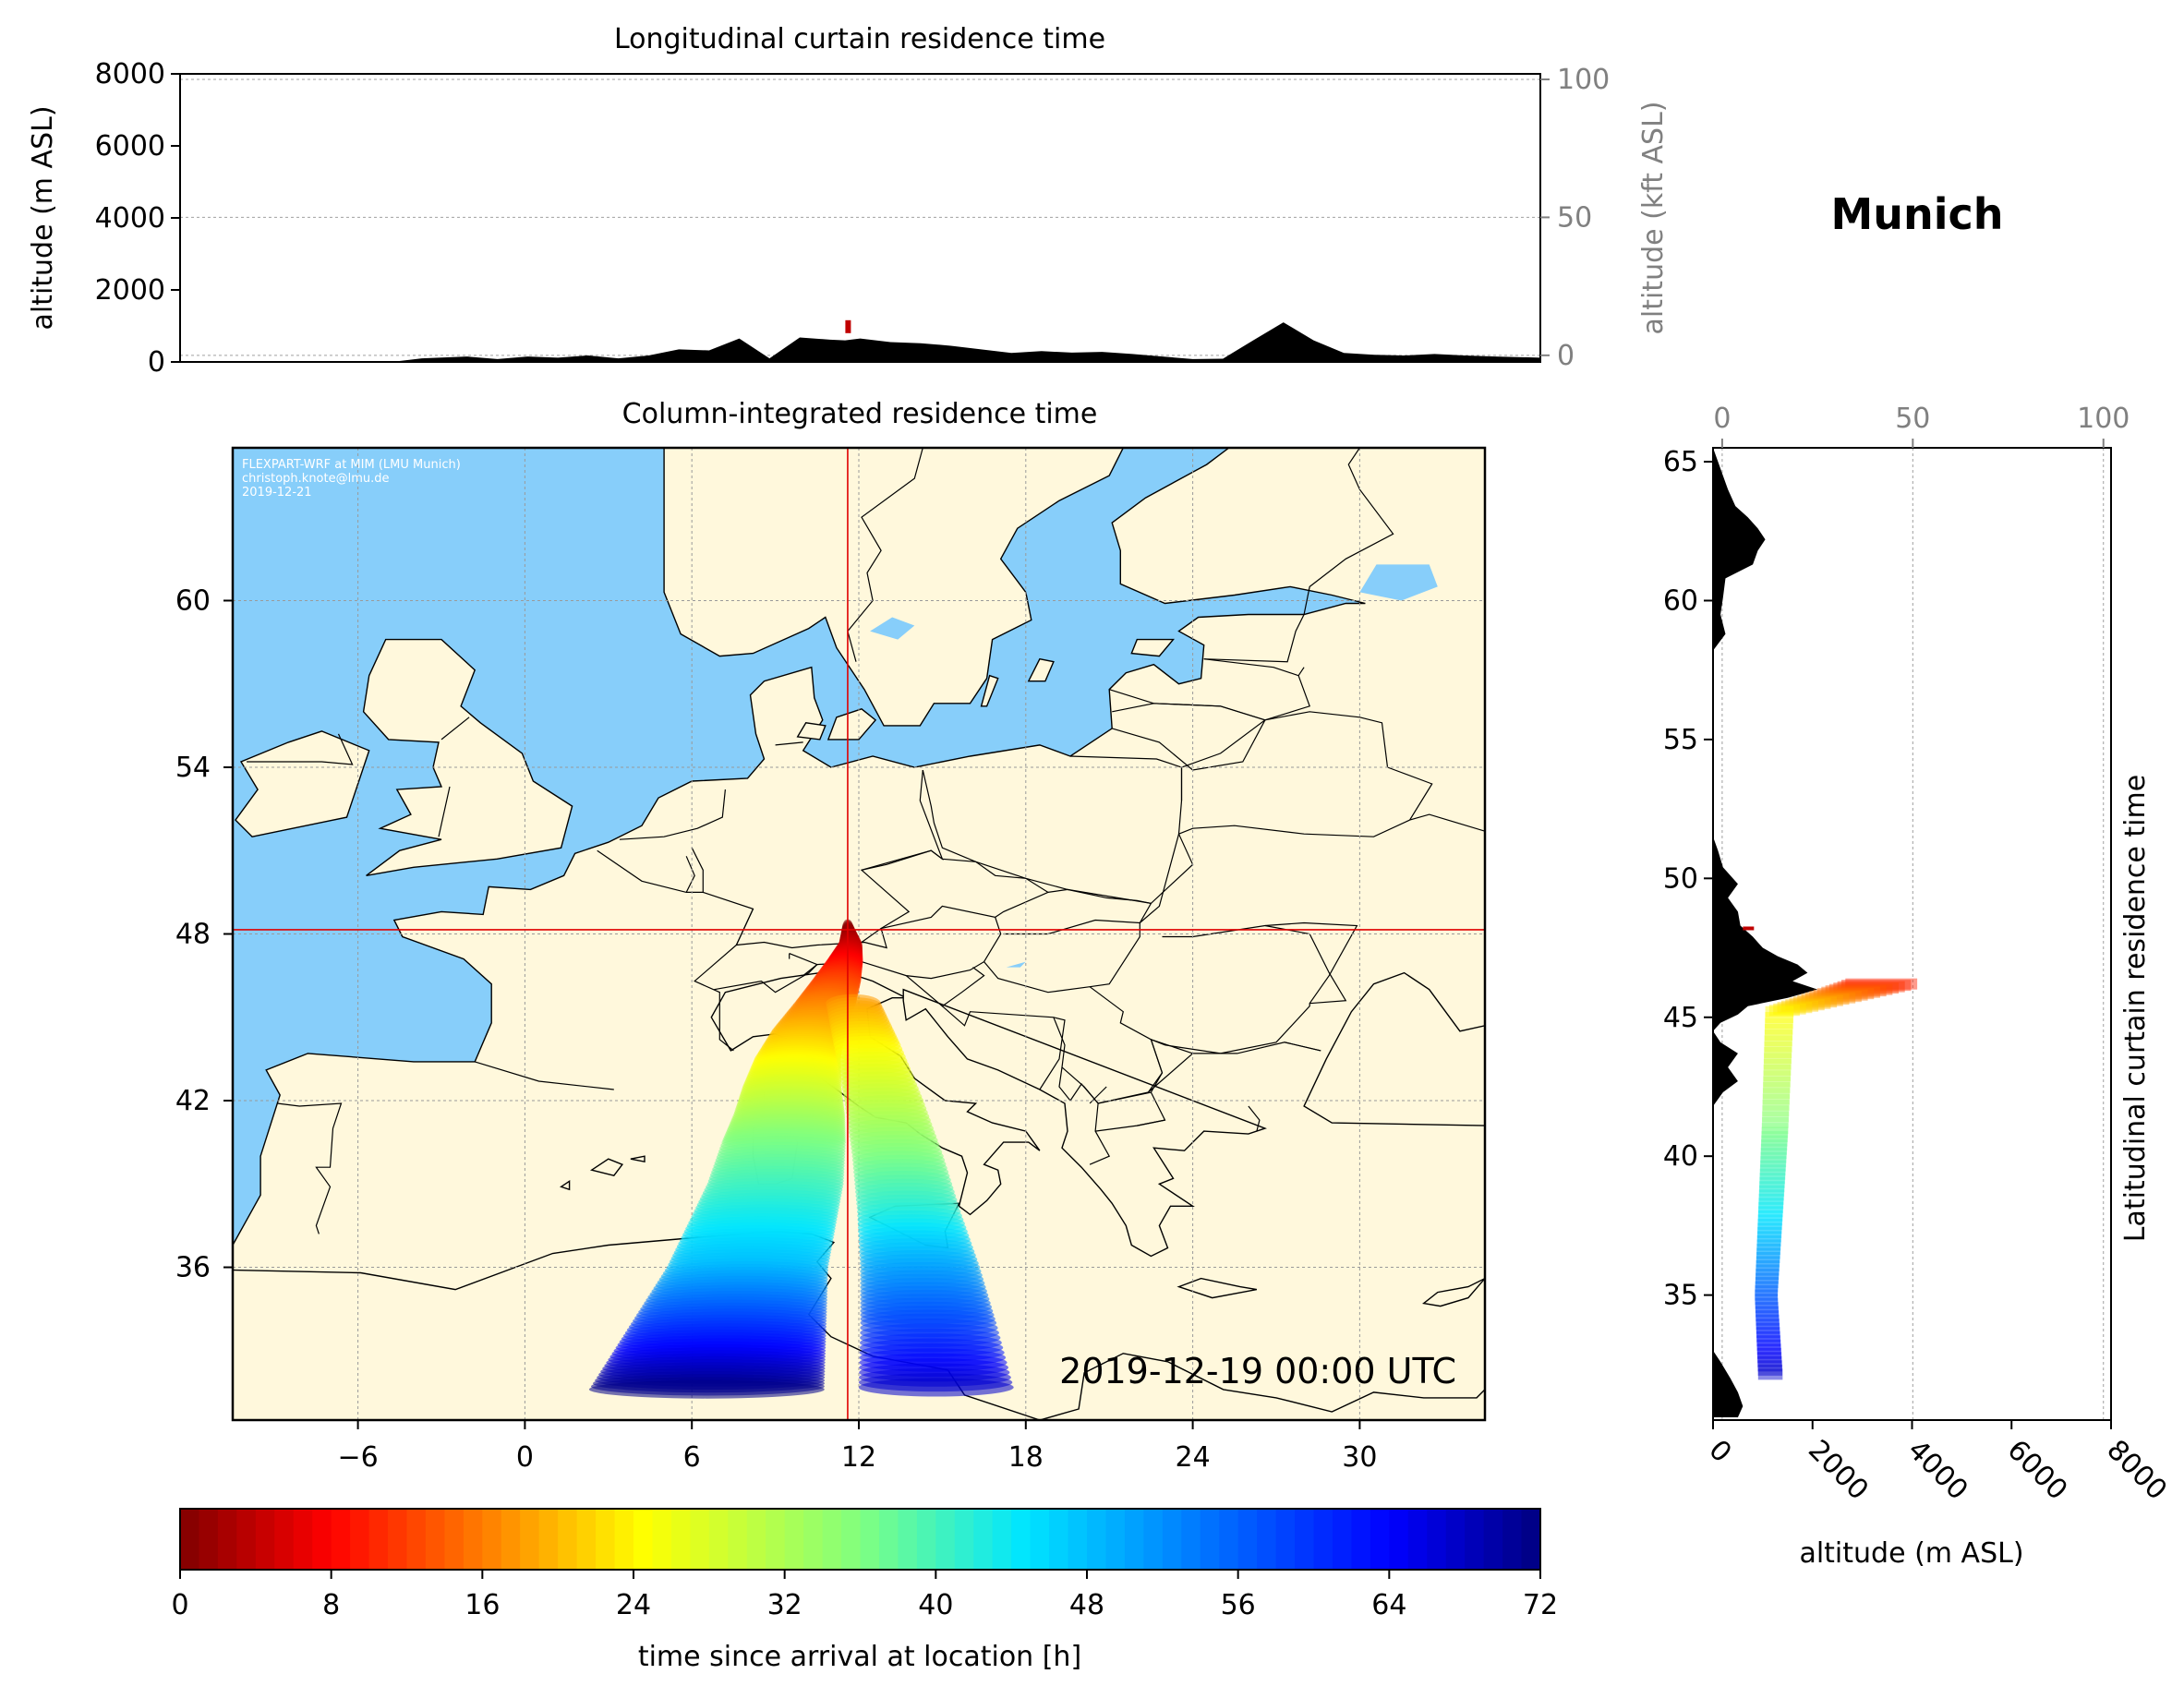  What do you see at coordinates (1680, 1018) in the screenshot?
I see `y-tick-label: 45` at bounding box center [1680, 1018].